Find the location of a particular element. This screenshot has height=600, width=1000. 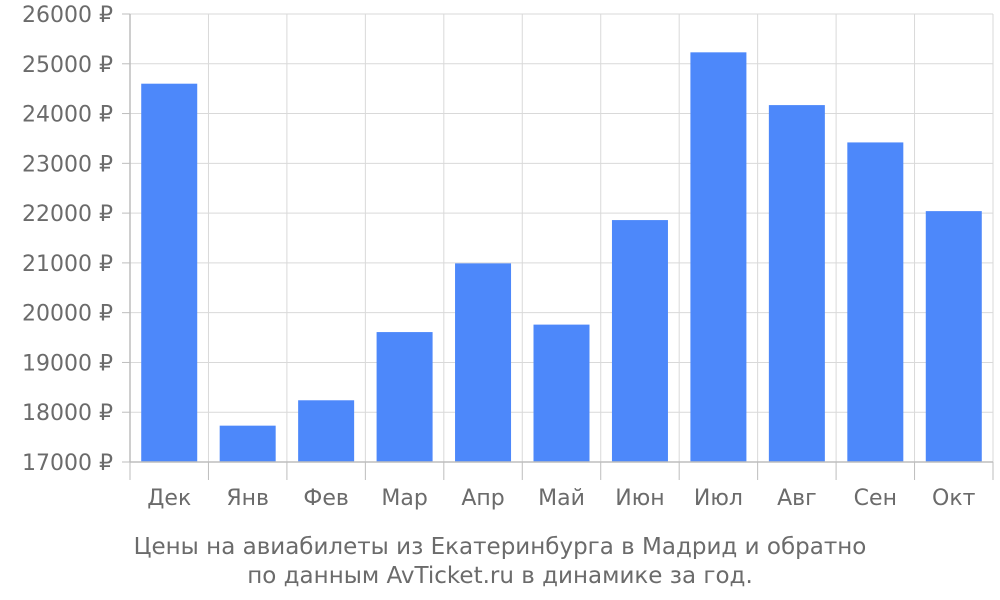

y-tick-label: 23000 ₽ is located at coordinates (67, 164).